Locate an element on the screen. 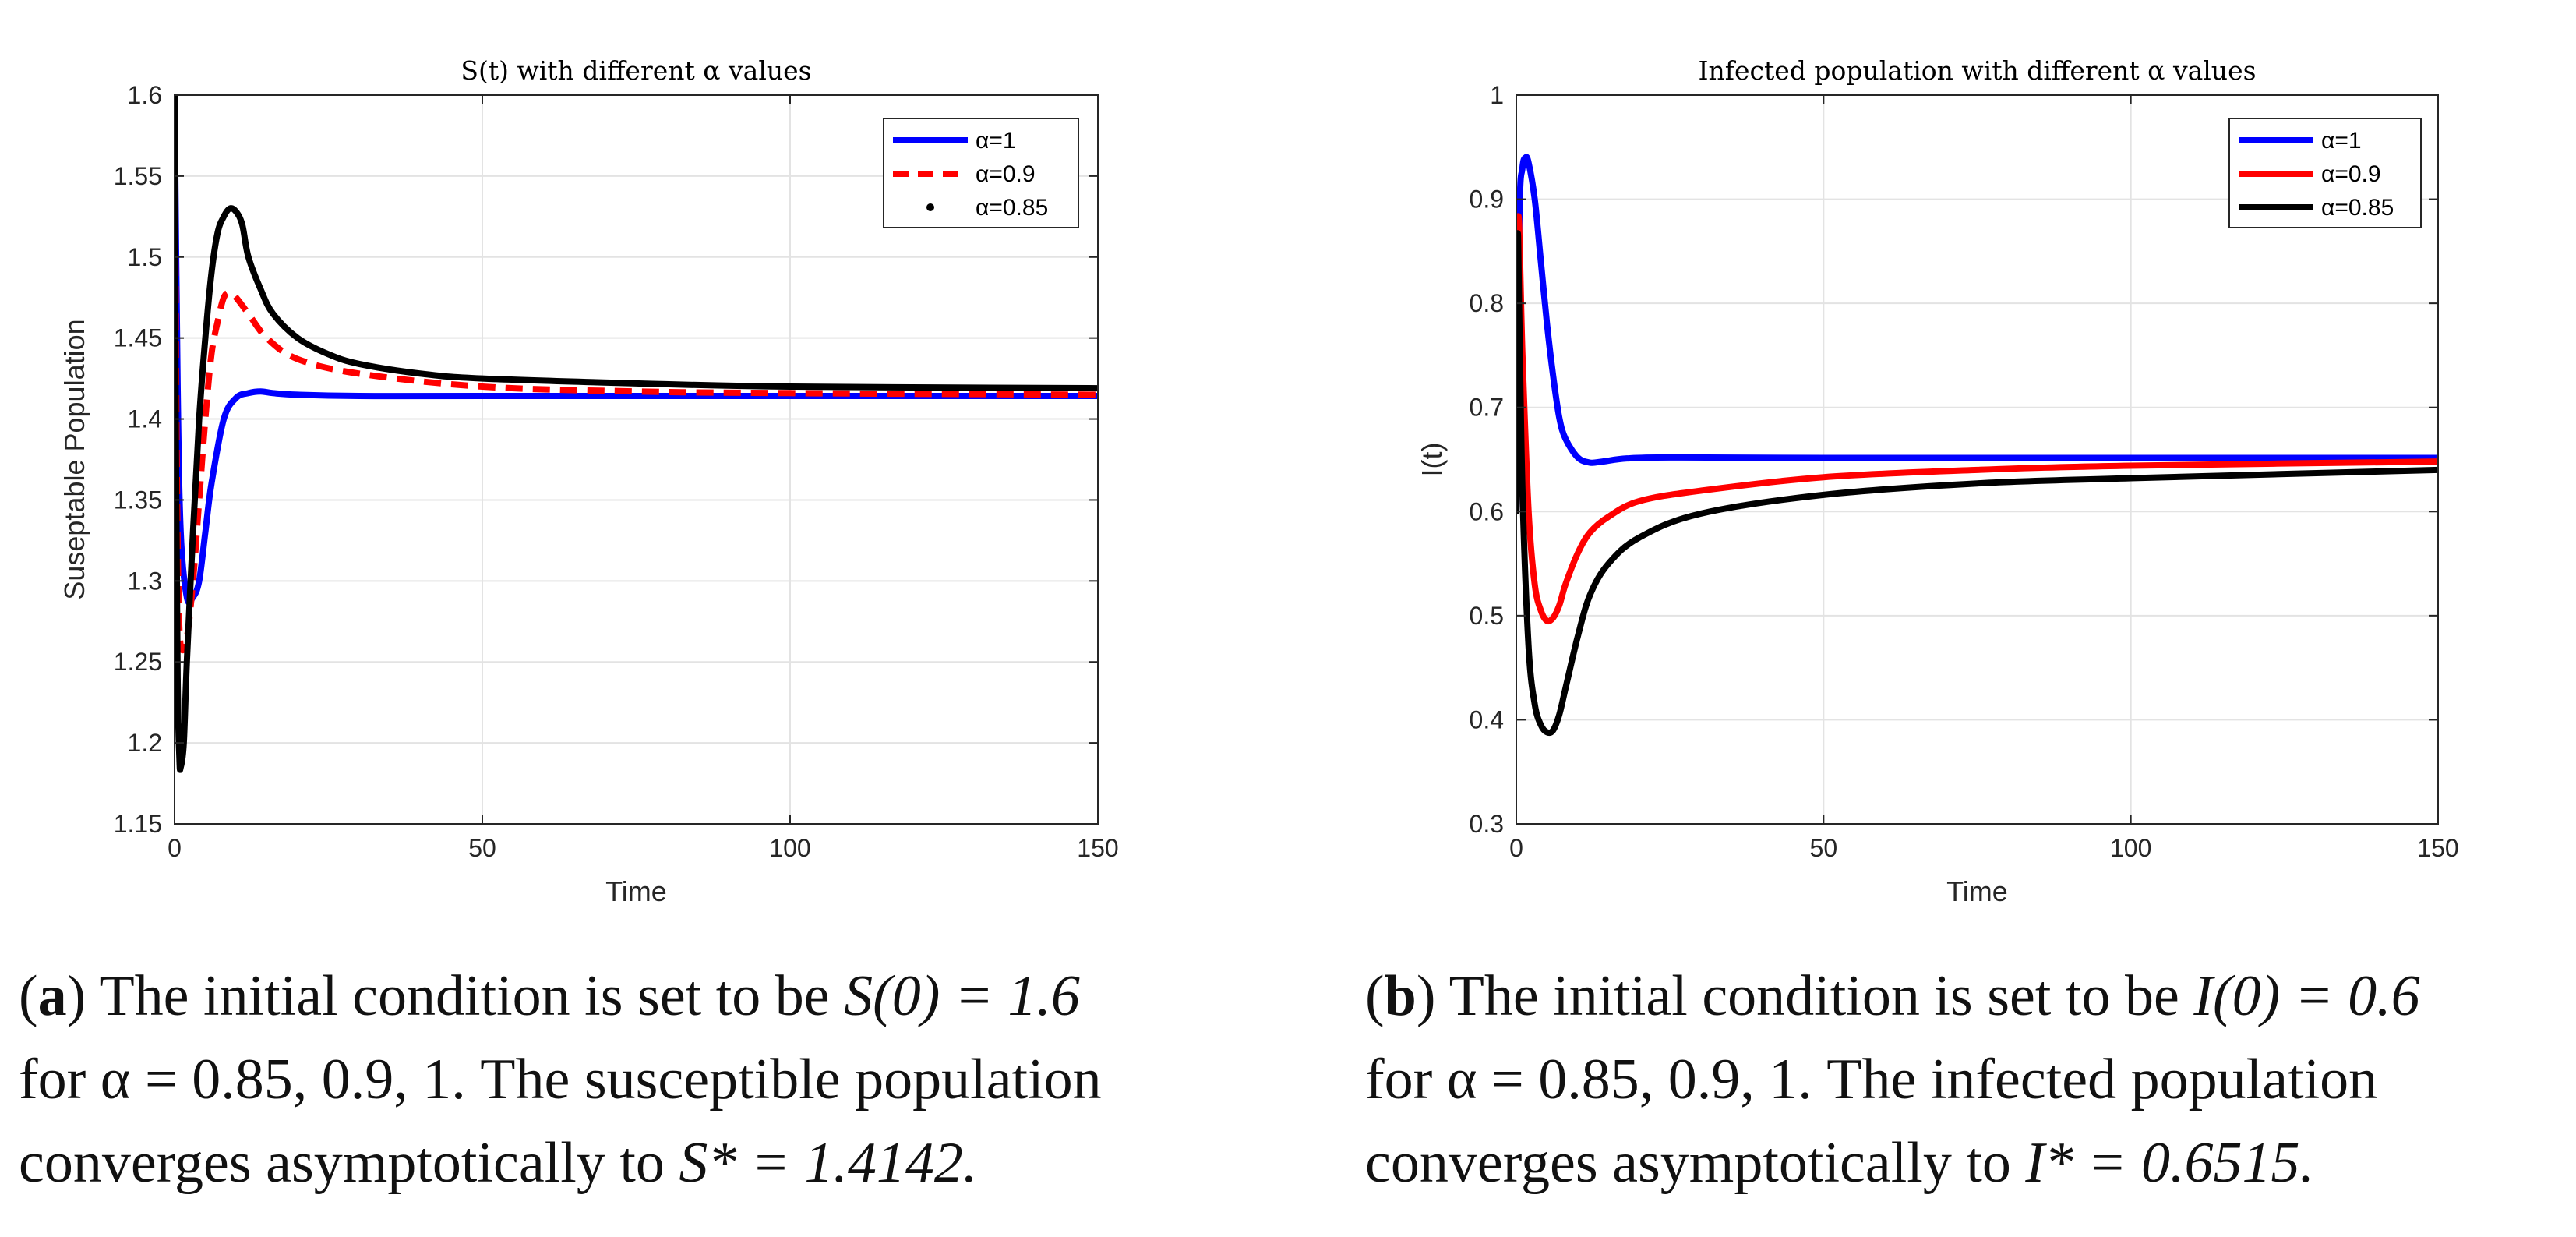 This screenshot has height=1237, width=2576. y-axis-label: Suseptable Population is located at coordinates (74, 459).